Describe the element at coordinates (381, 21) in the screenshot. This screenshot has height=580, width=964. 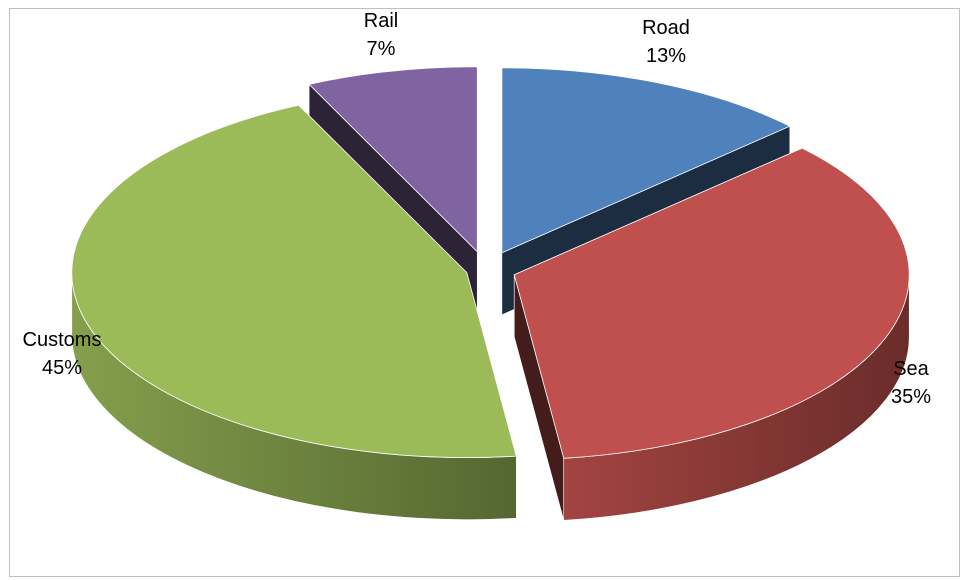
I see `label-rail-name: Rail` at that location.